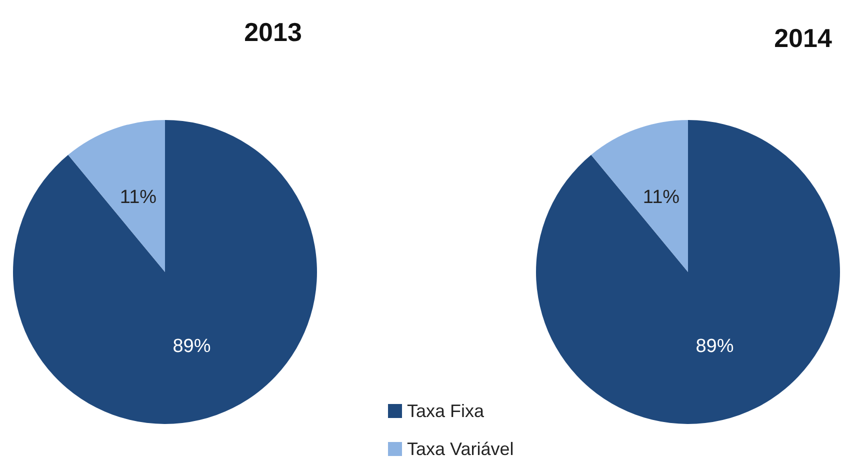 The height and width of the screenshot is (463, 842). Describe the element at coordinates (273, 32) in the screenshot. I see `chart-title: 2013` at that location.